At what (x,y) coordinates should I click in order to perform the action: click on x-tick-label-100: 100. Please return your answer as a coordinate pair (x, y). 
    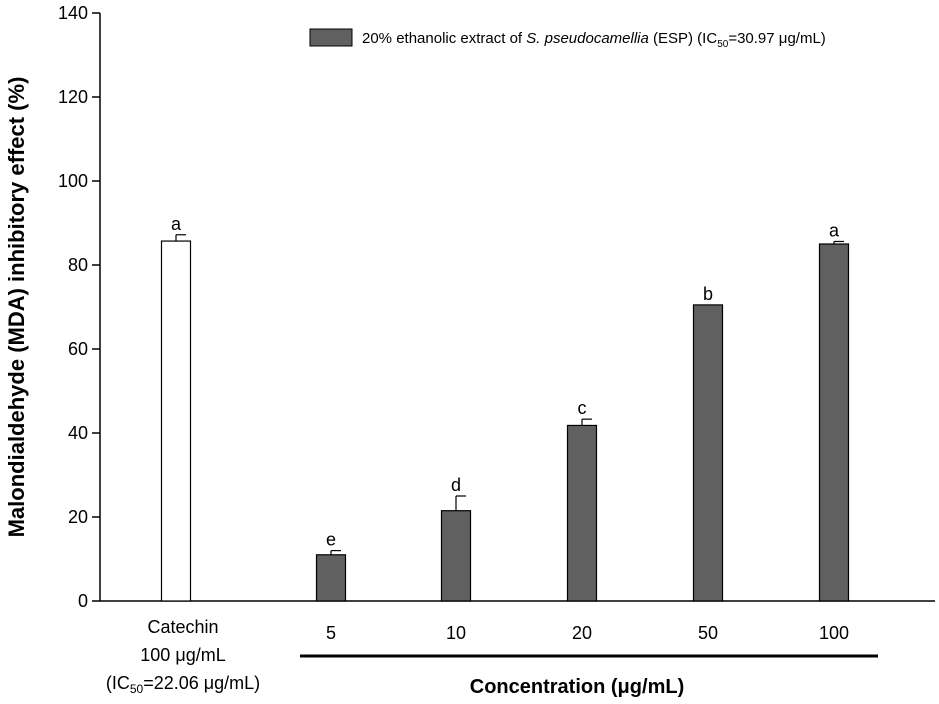
    Looking at the image, I should click on (834, 633).